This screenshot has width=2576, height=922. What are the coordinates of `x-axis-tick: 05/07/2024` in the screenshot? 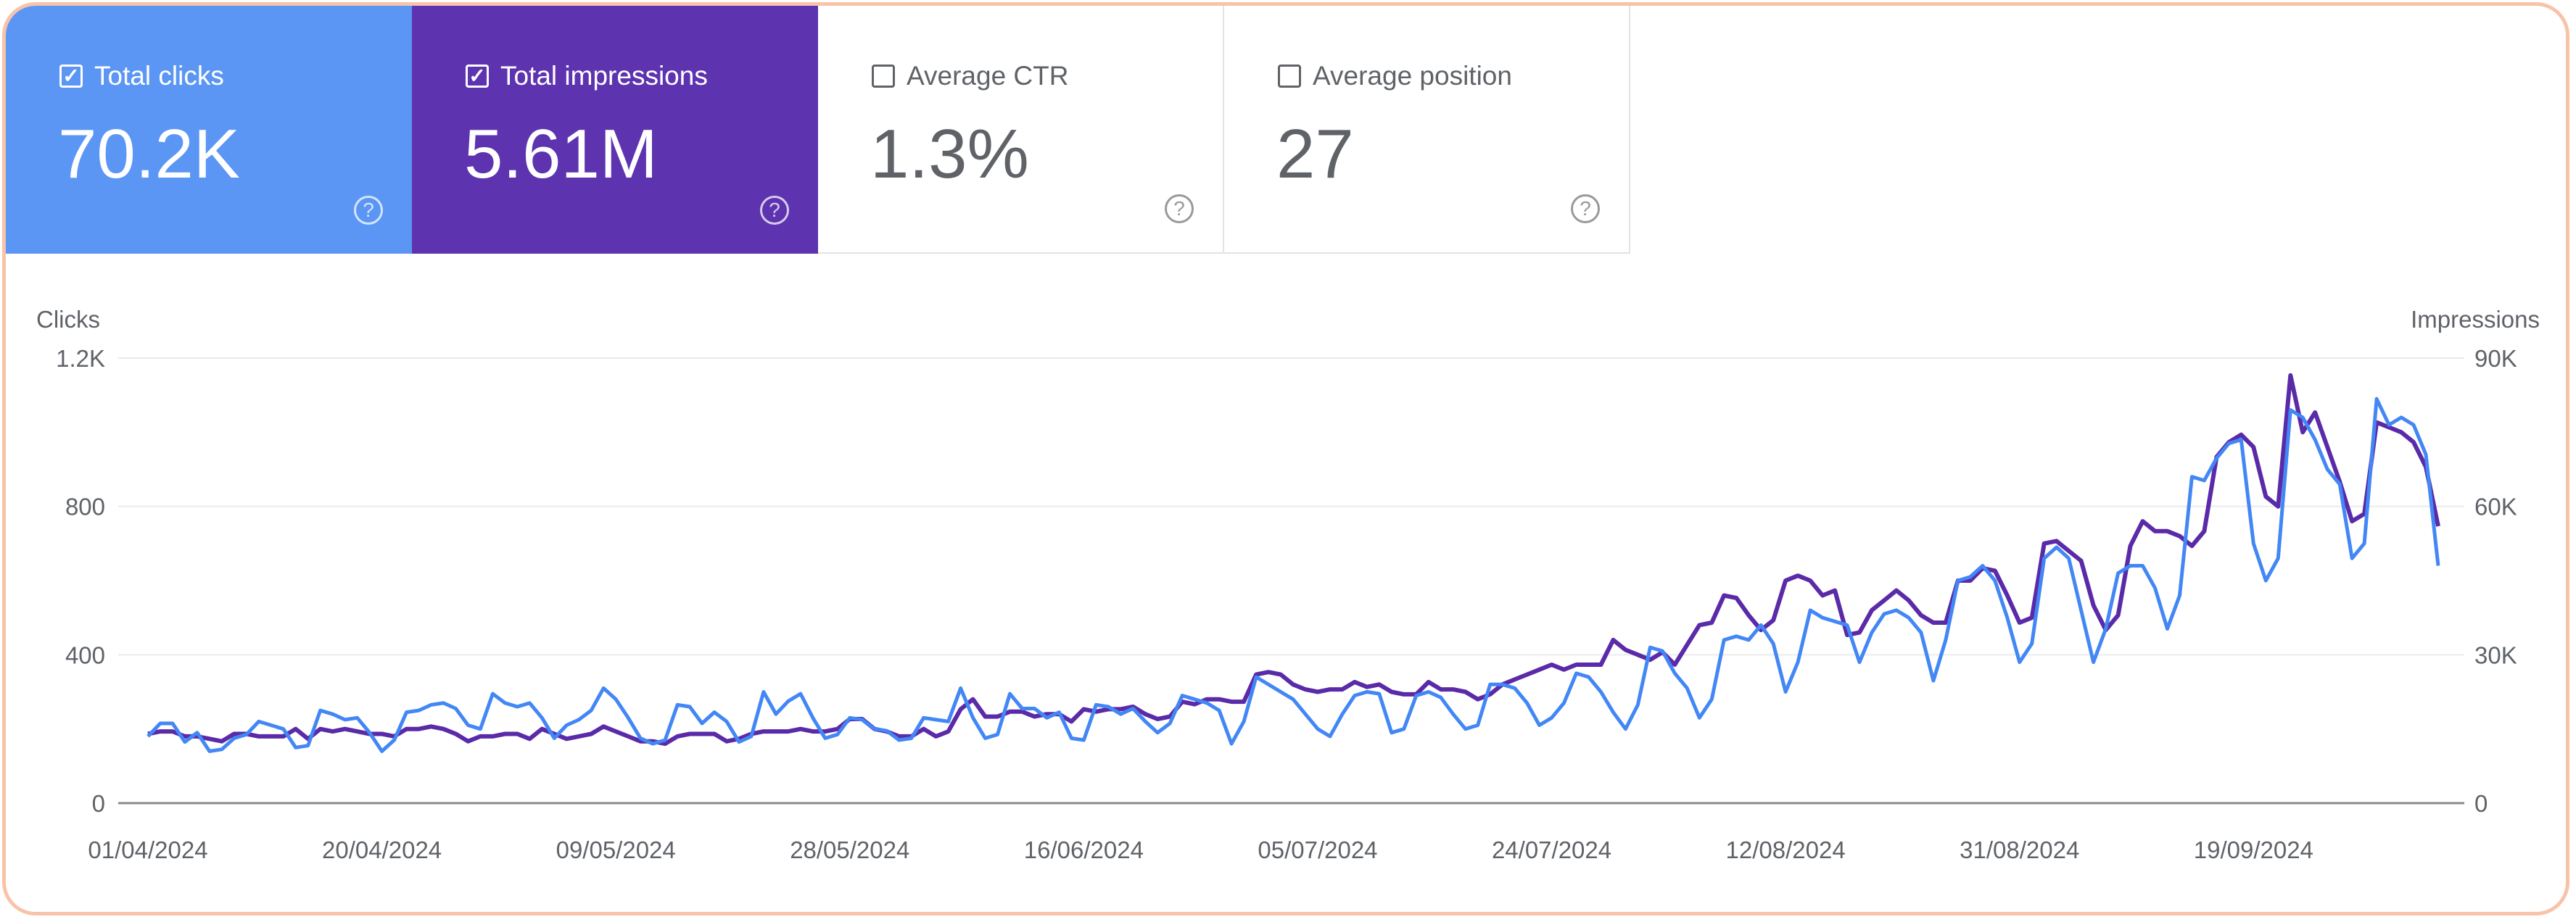 It's located at (1317, 849).